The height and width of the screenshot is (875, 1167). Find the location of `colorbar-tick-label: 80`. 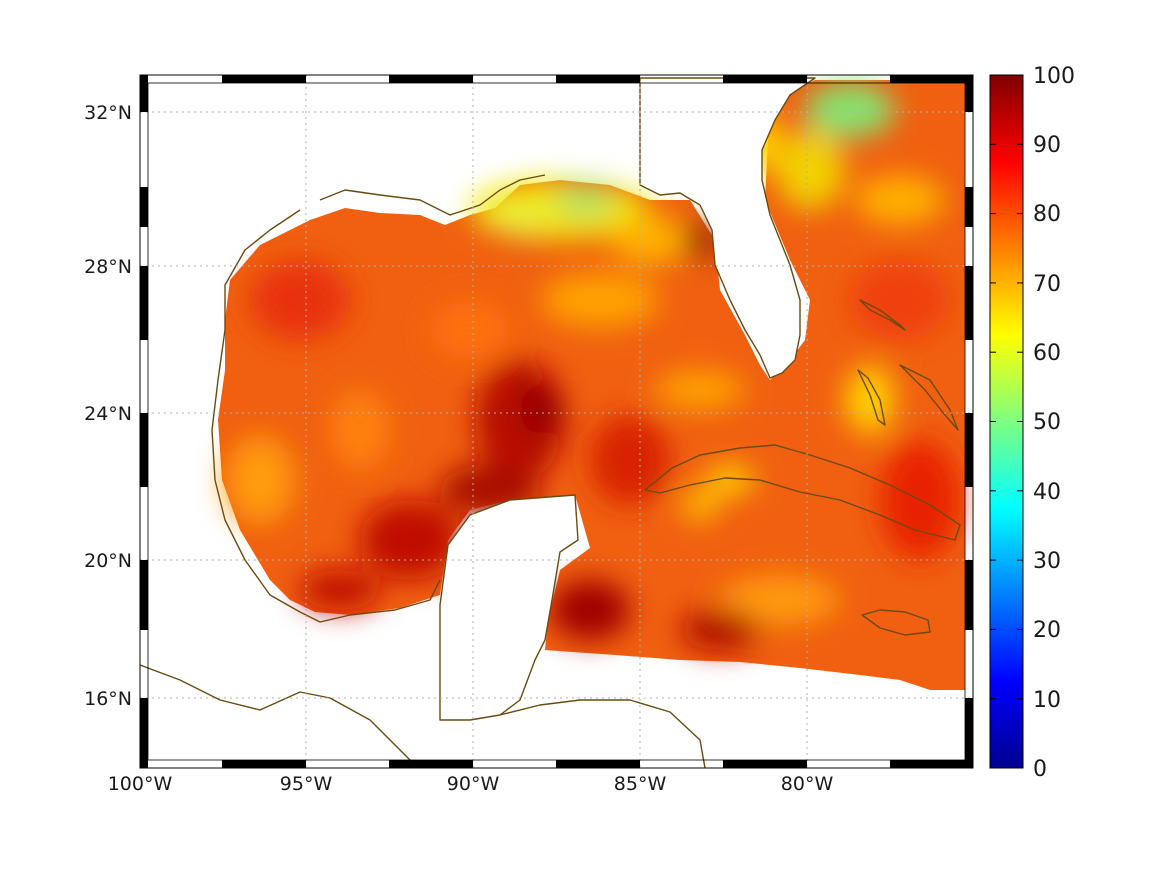

colorbar-tick-label: 80 is located at coordinates (1047, 214).